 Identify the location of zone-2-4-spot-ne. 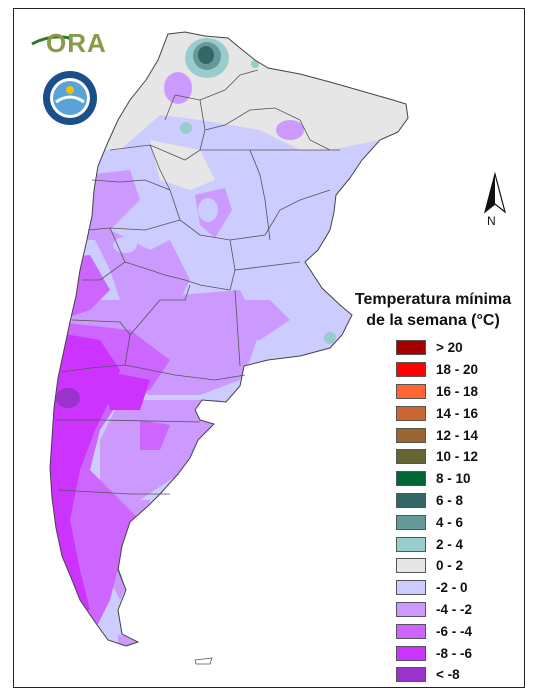
(255, 64).